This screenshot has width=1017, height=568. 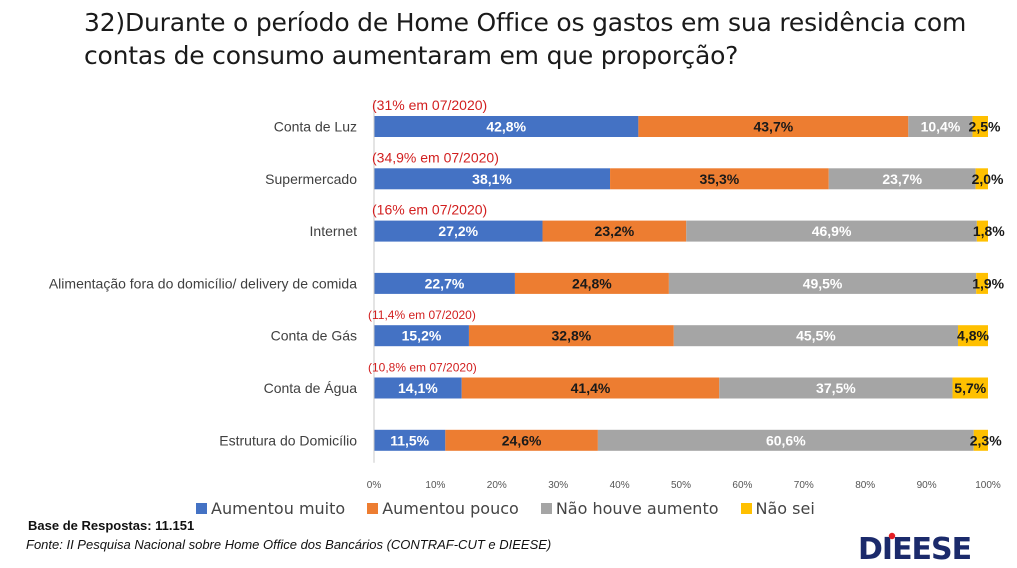 I want to click on dieese-logo: DIEESE, so click(x=915, y=547).